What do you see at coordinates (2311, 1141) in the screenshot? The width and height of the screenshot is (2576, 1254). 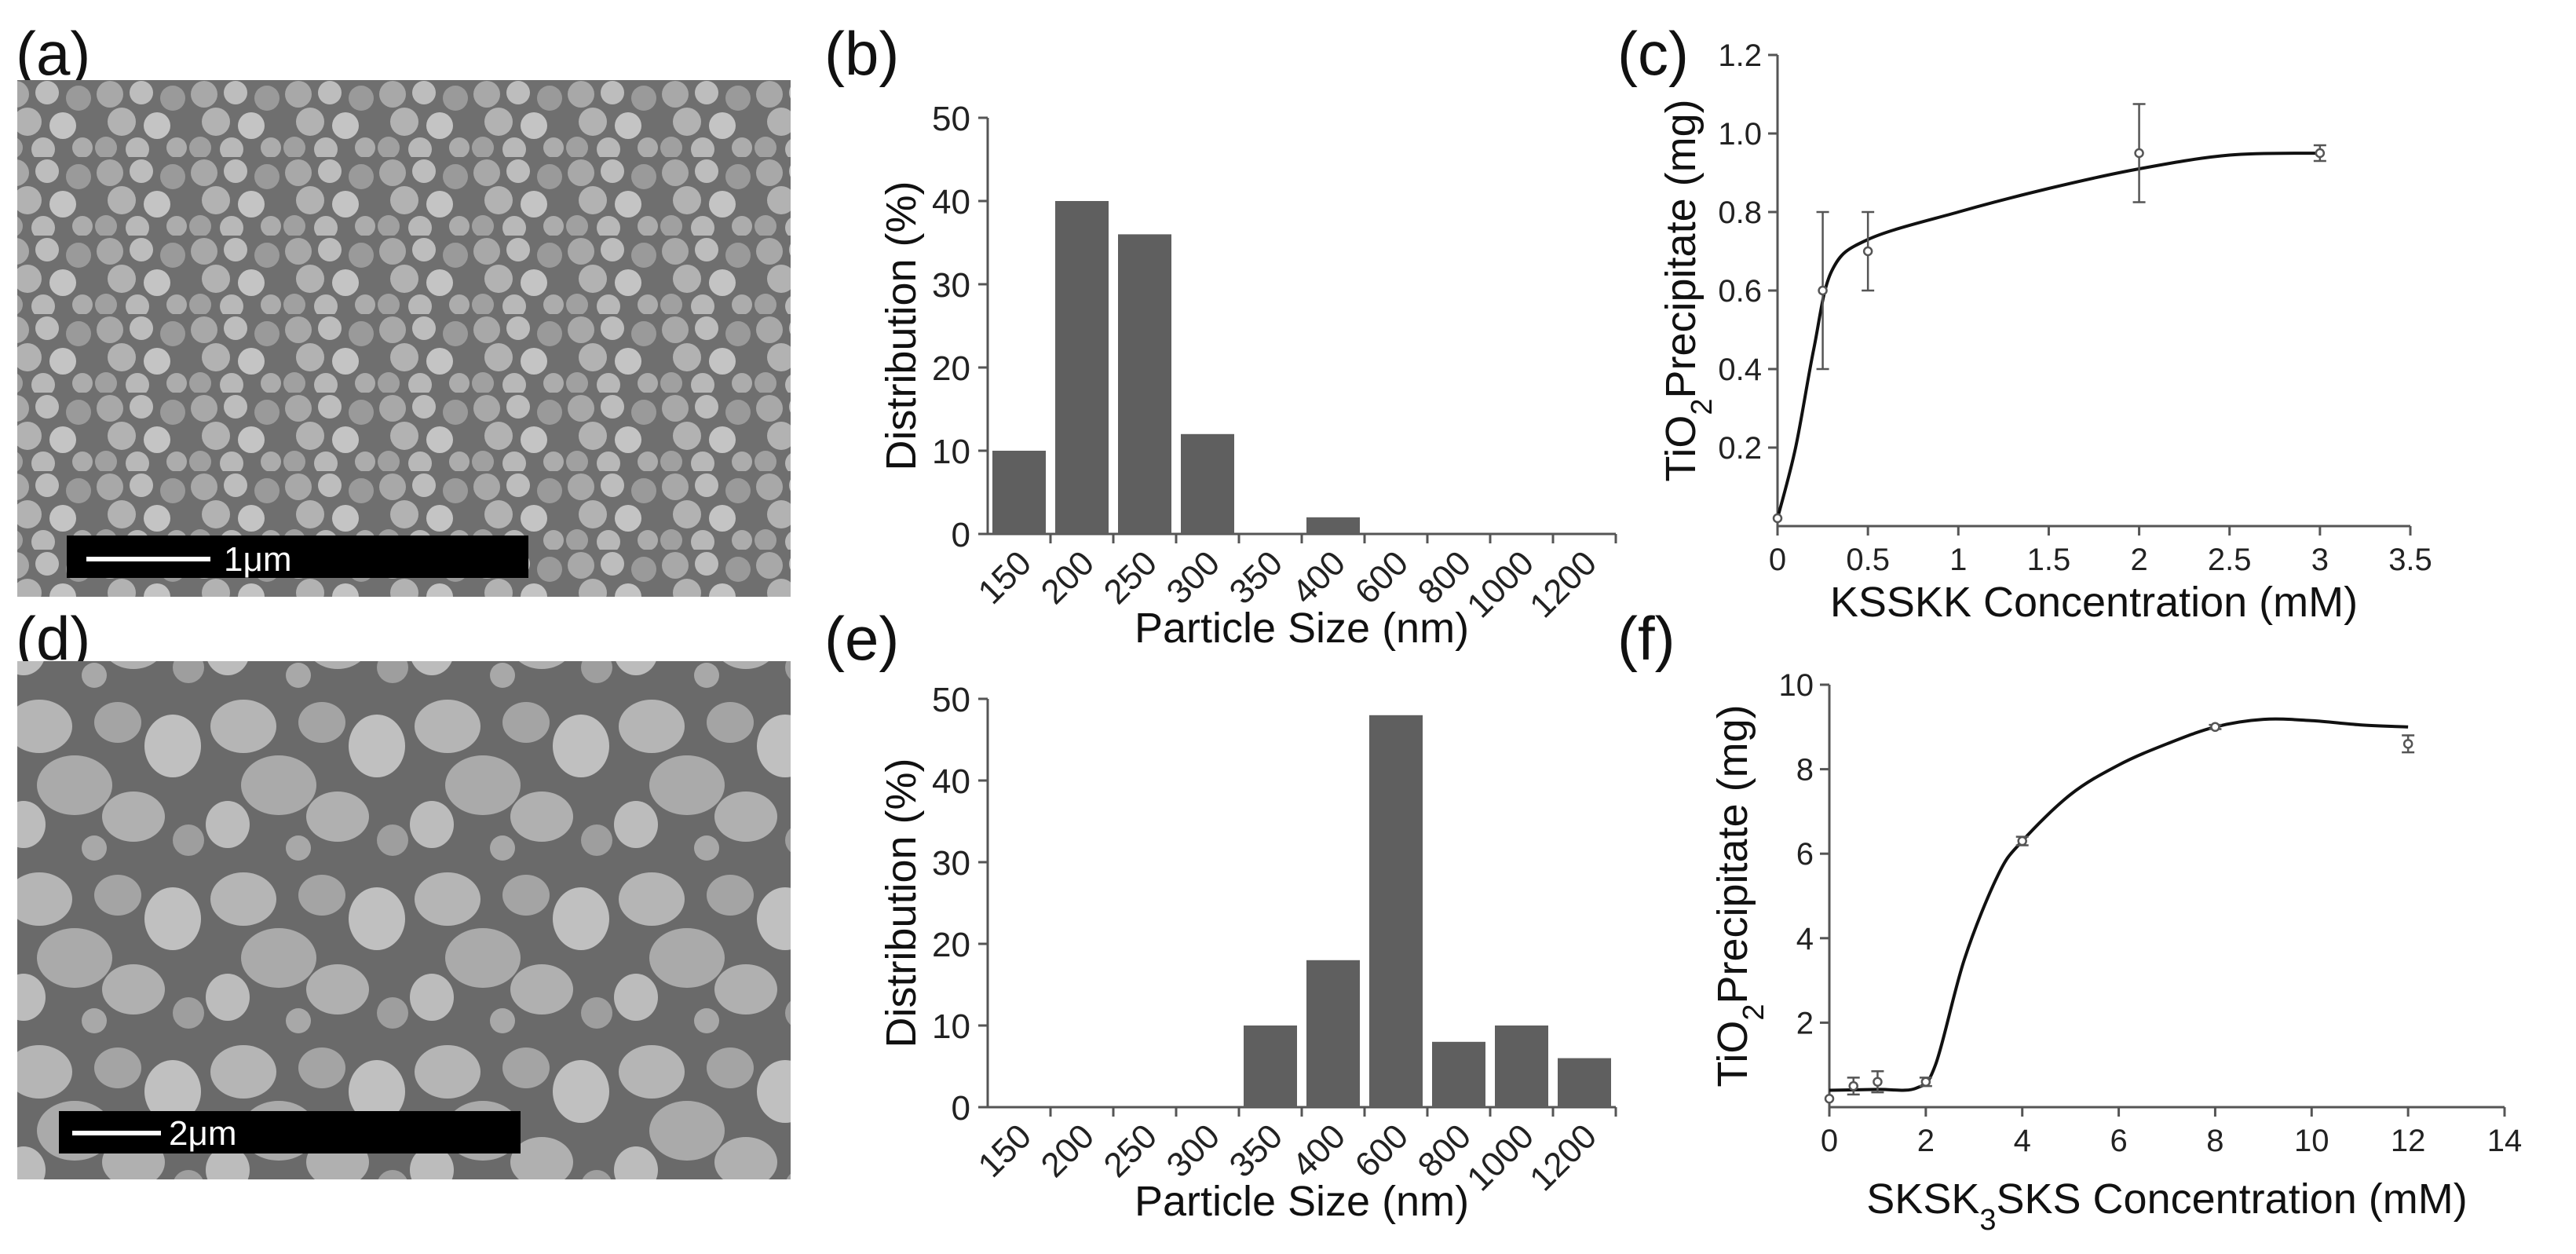 I see `x-tick-label-f: 10` at bounding box center [2311, 1141].